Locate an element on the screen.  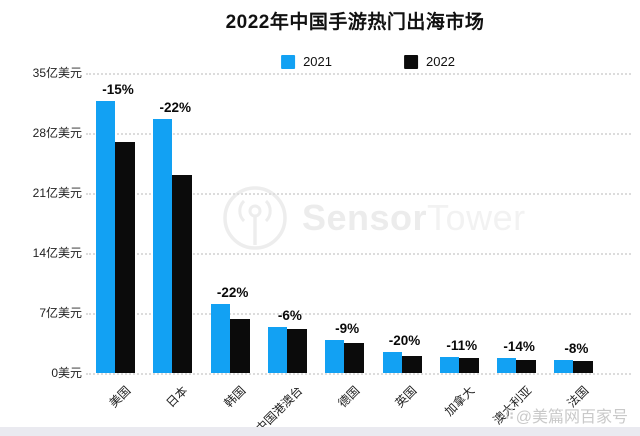
bar-2022-加拿大 is located at coordinates (468, 365).